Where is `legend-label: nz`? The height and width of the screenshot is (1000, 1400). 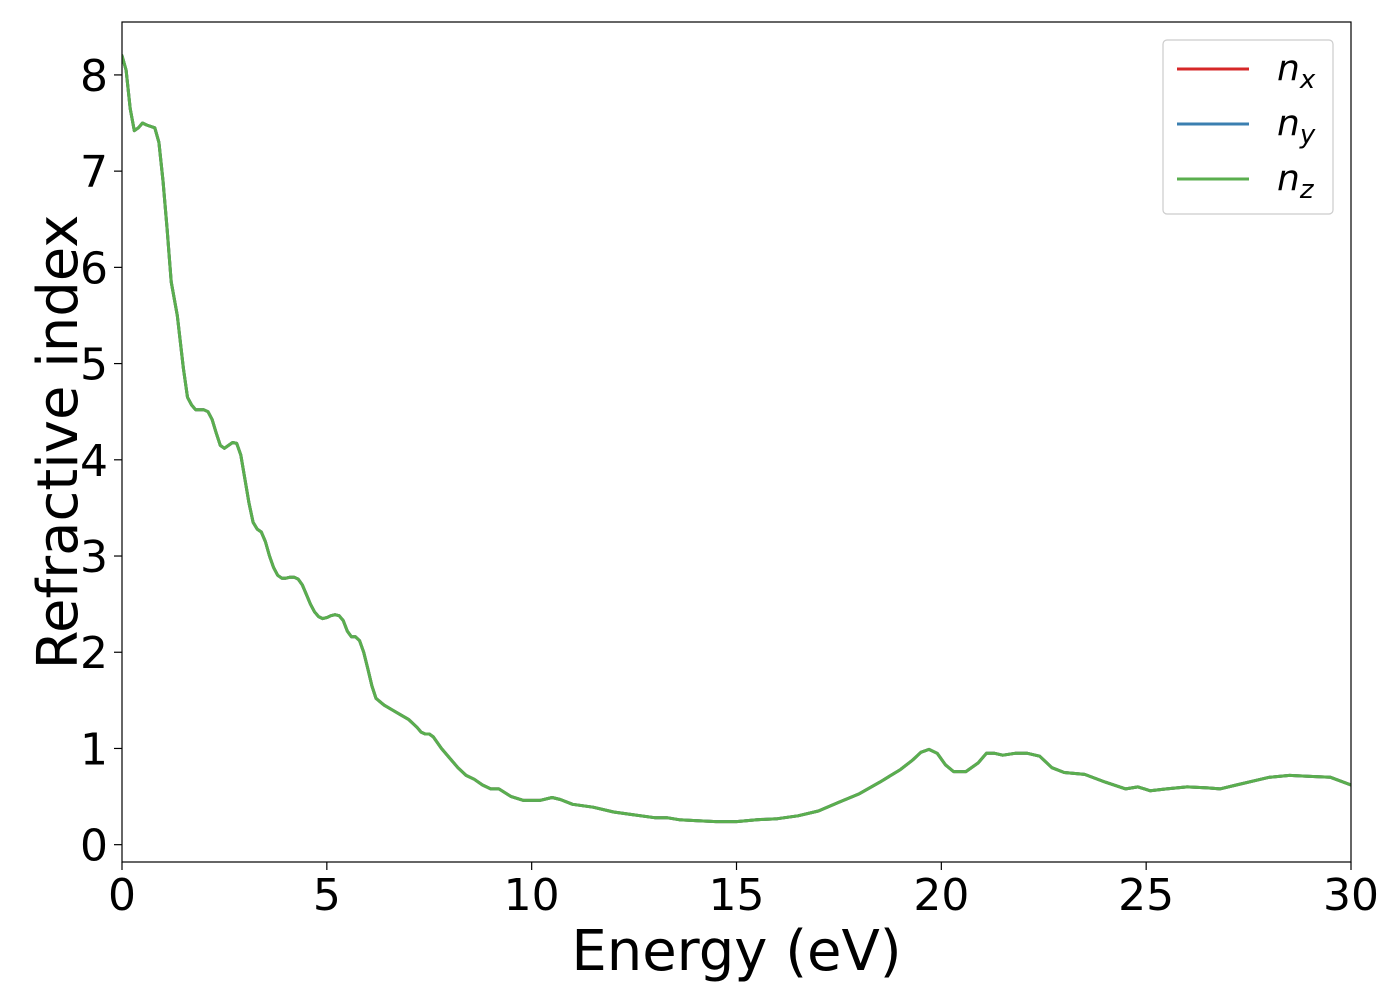 legend-label: nz is located at coordinates (1296, 181).